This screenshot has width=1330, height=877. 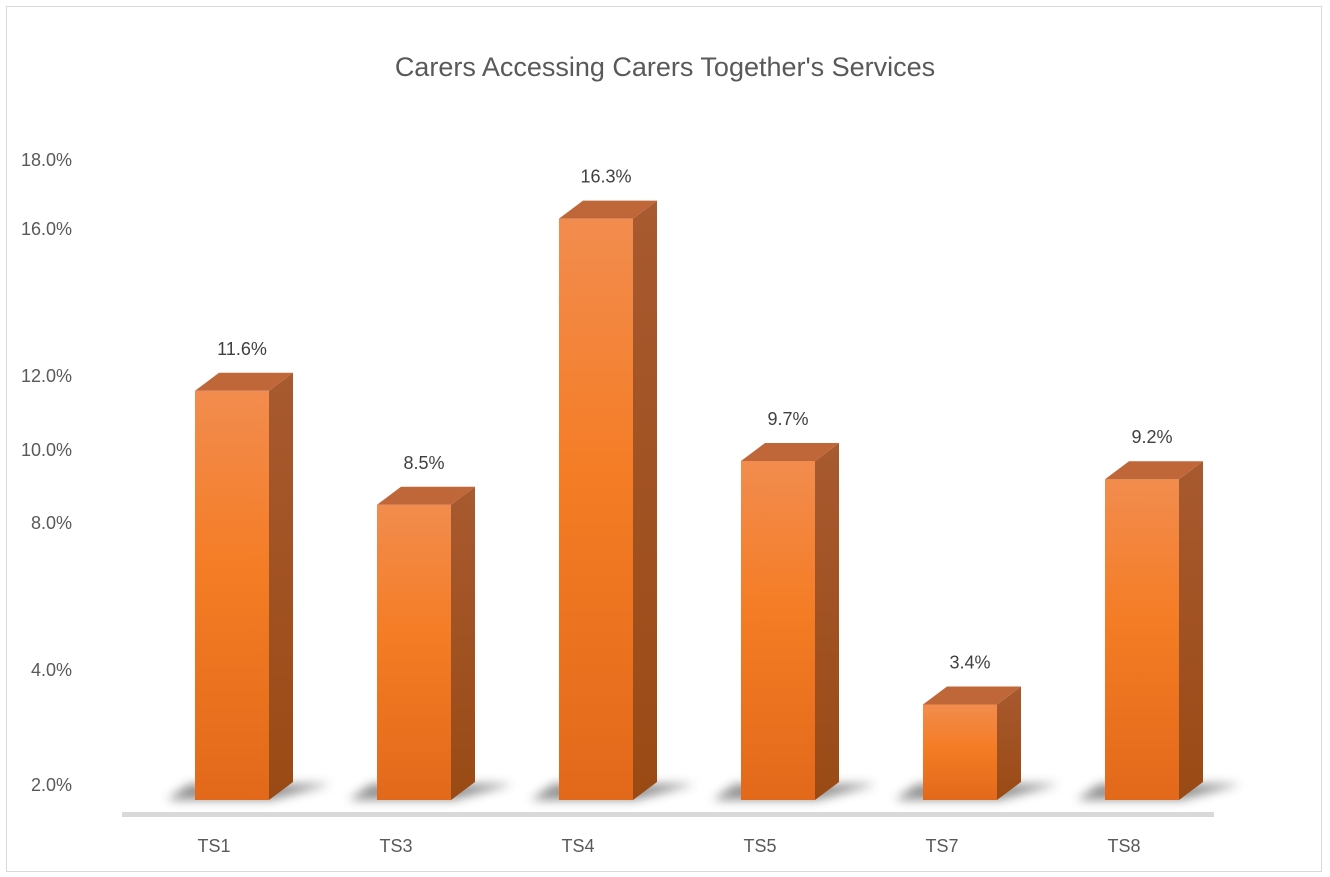 I want to click on bar-ts5, so click(x=790, y=621).